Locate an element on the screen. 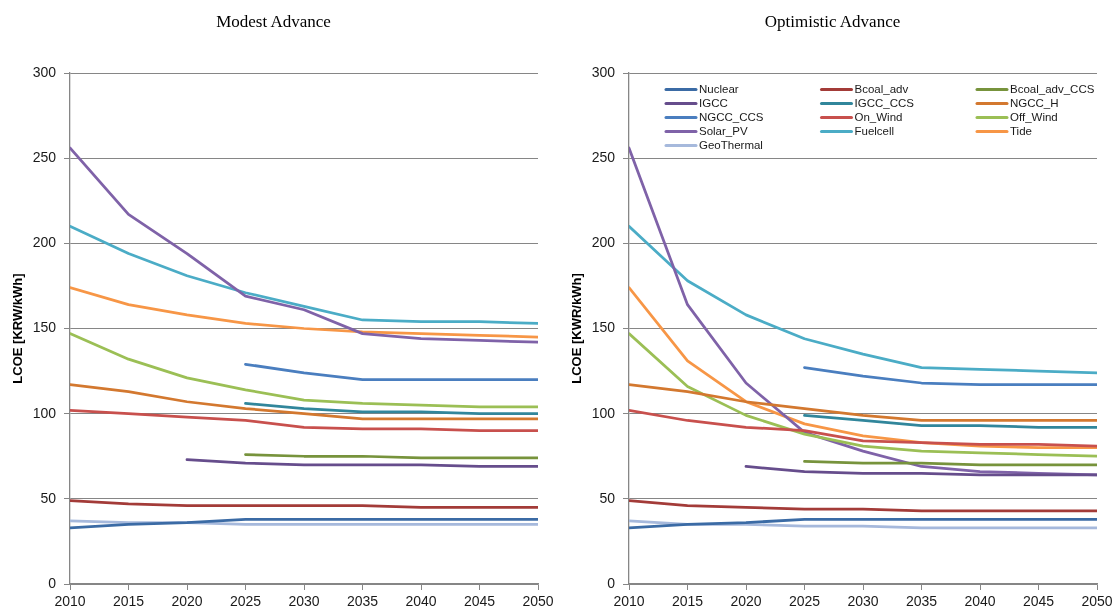 This screenshot has width=1118, height=615. chart-title: Modest Advance is located at coordinates (273, 21).